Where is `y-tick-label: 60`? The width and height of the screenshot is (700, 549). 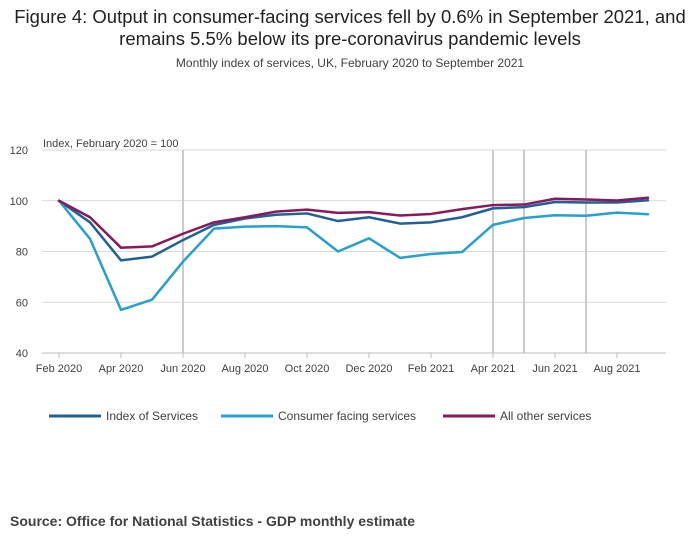
y-tick-label: 60 is located at coordinates (22, 303).